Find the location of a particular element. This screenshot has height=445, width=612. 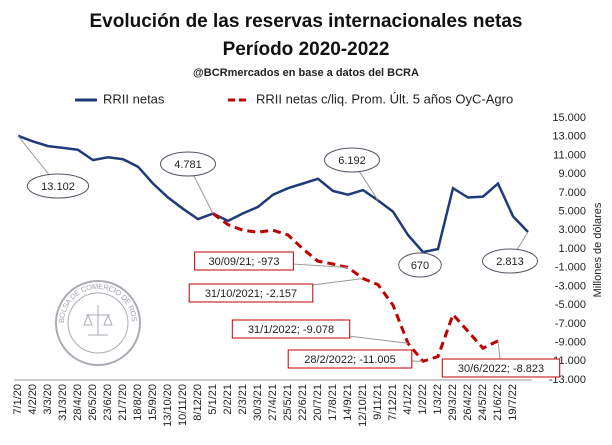

source: @BCRmercados en base a datos del BCRA is located at coordinates (306, 73).